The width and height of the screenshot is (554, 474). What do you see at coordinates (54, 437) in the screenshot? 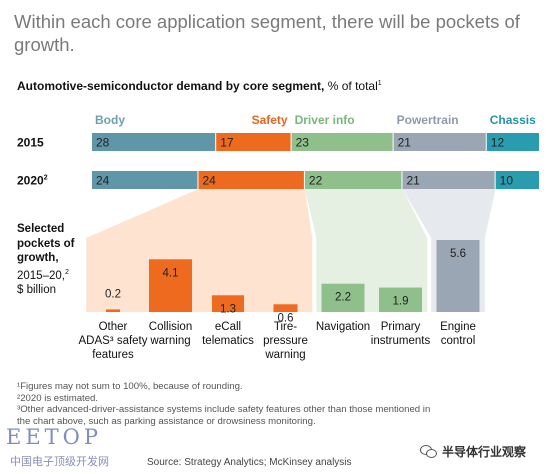
I see `eetop-watermark: EETOP` at bounding box center [54, 437].